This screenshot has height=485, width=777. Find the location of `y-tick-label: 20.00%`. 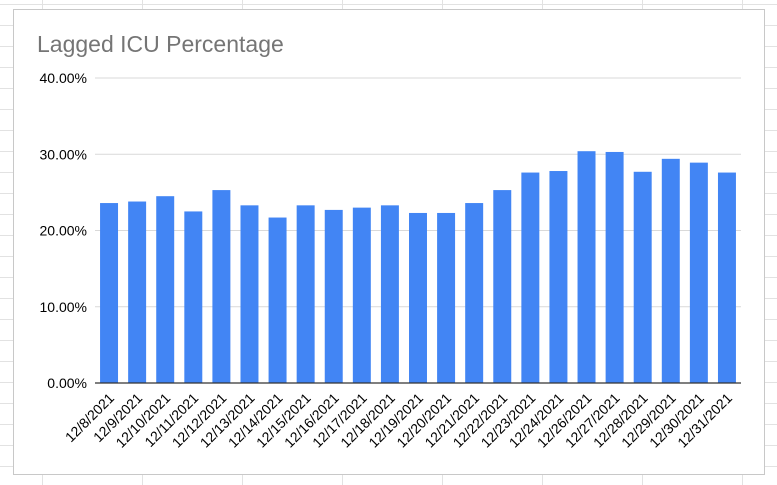

y-tick-label: 20.00% is located at coordinates (63, 231).